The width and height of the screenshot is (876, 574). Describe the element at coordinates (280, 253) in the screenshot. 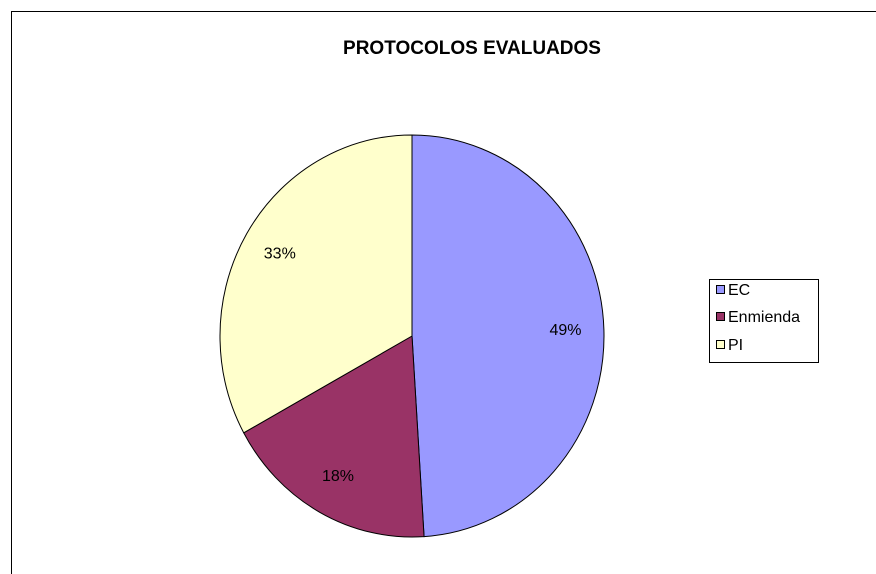

I see `data-label: 33%` at that location.